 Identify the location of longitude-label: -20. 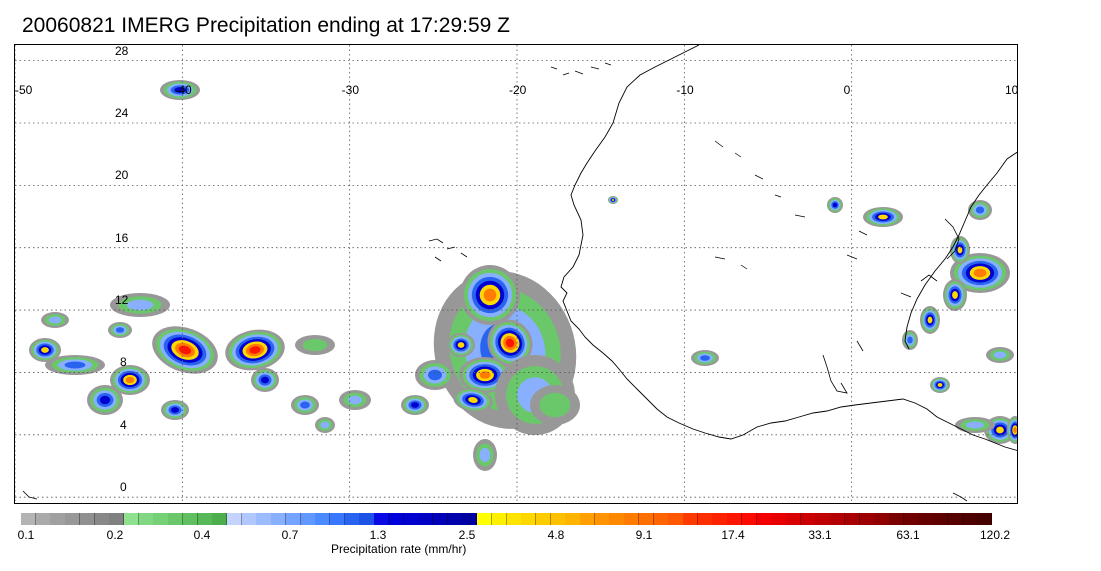
(518, 90).